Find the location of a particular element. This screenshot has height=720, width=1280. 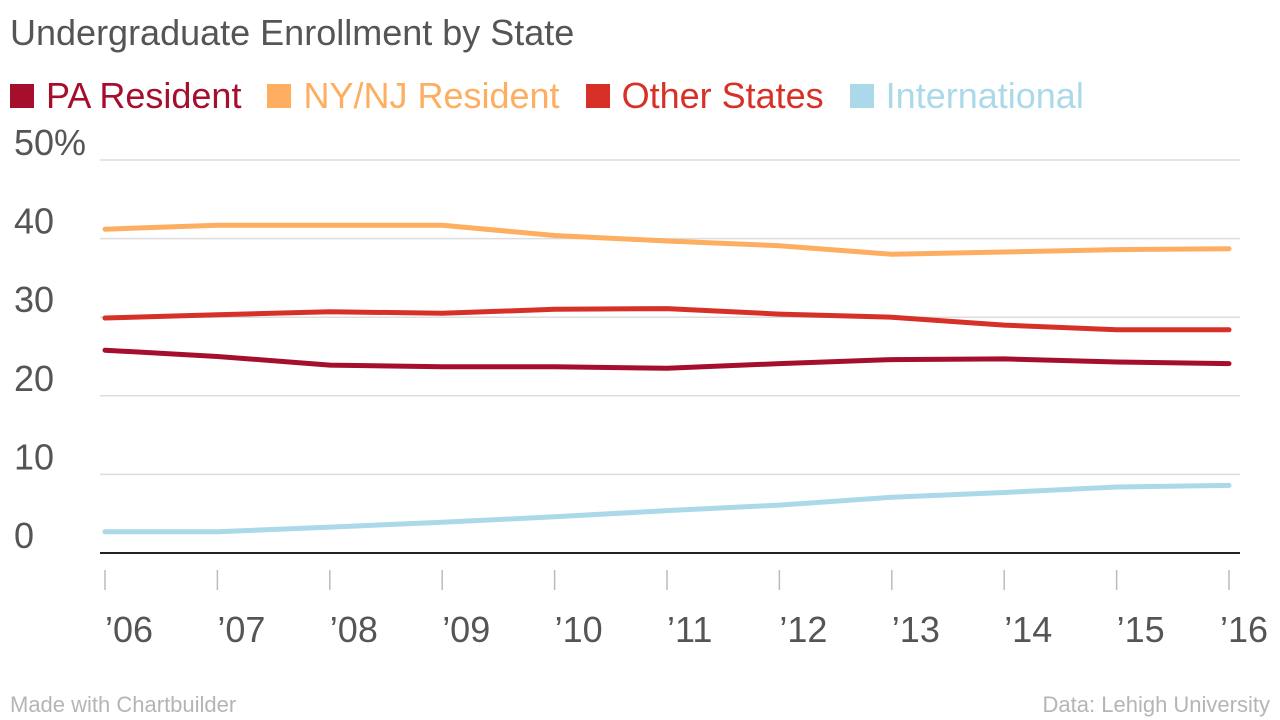

x-tick-label: ’07 is located at coordinates (241, 629).